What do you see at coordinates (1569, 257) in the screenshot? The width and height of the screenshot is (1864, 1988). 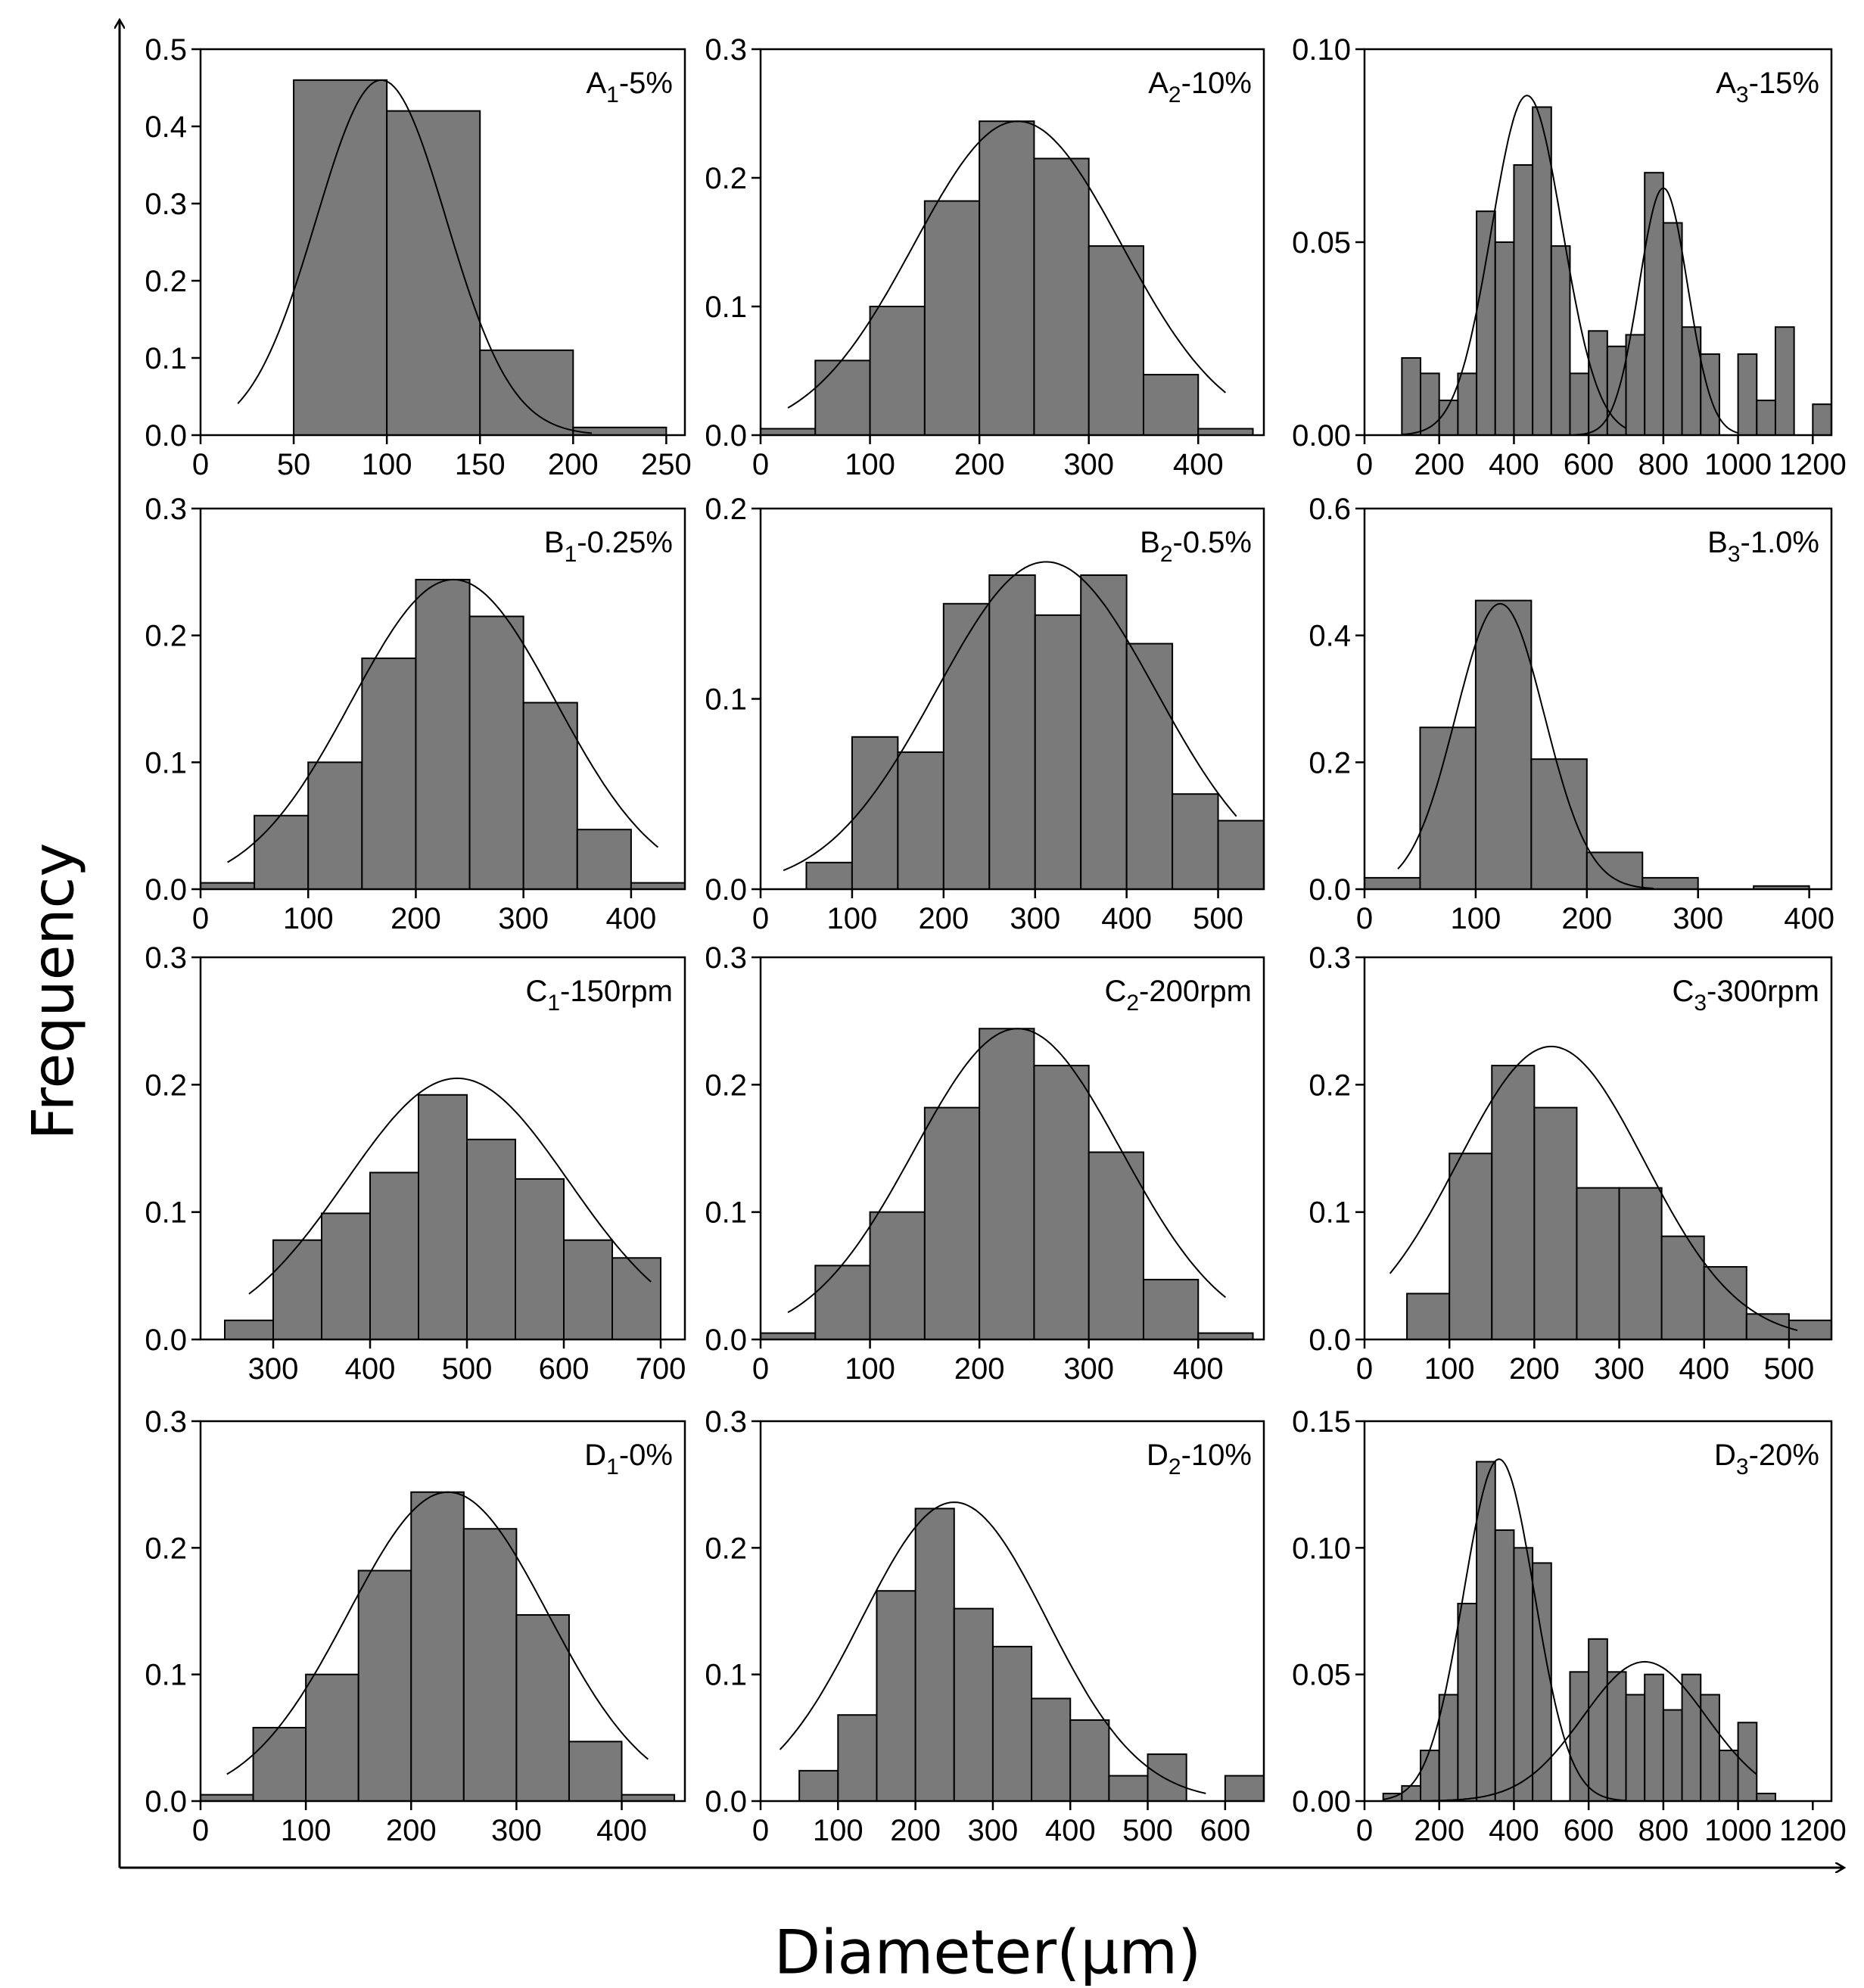 I see `panel-a3: 0.00 0.05 0.10 0 200 400 600 800 1000 1200 A3-15%` at bounding box center [1569, 257].